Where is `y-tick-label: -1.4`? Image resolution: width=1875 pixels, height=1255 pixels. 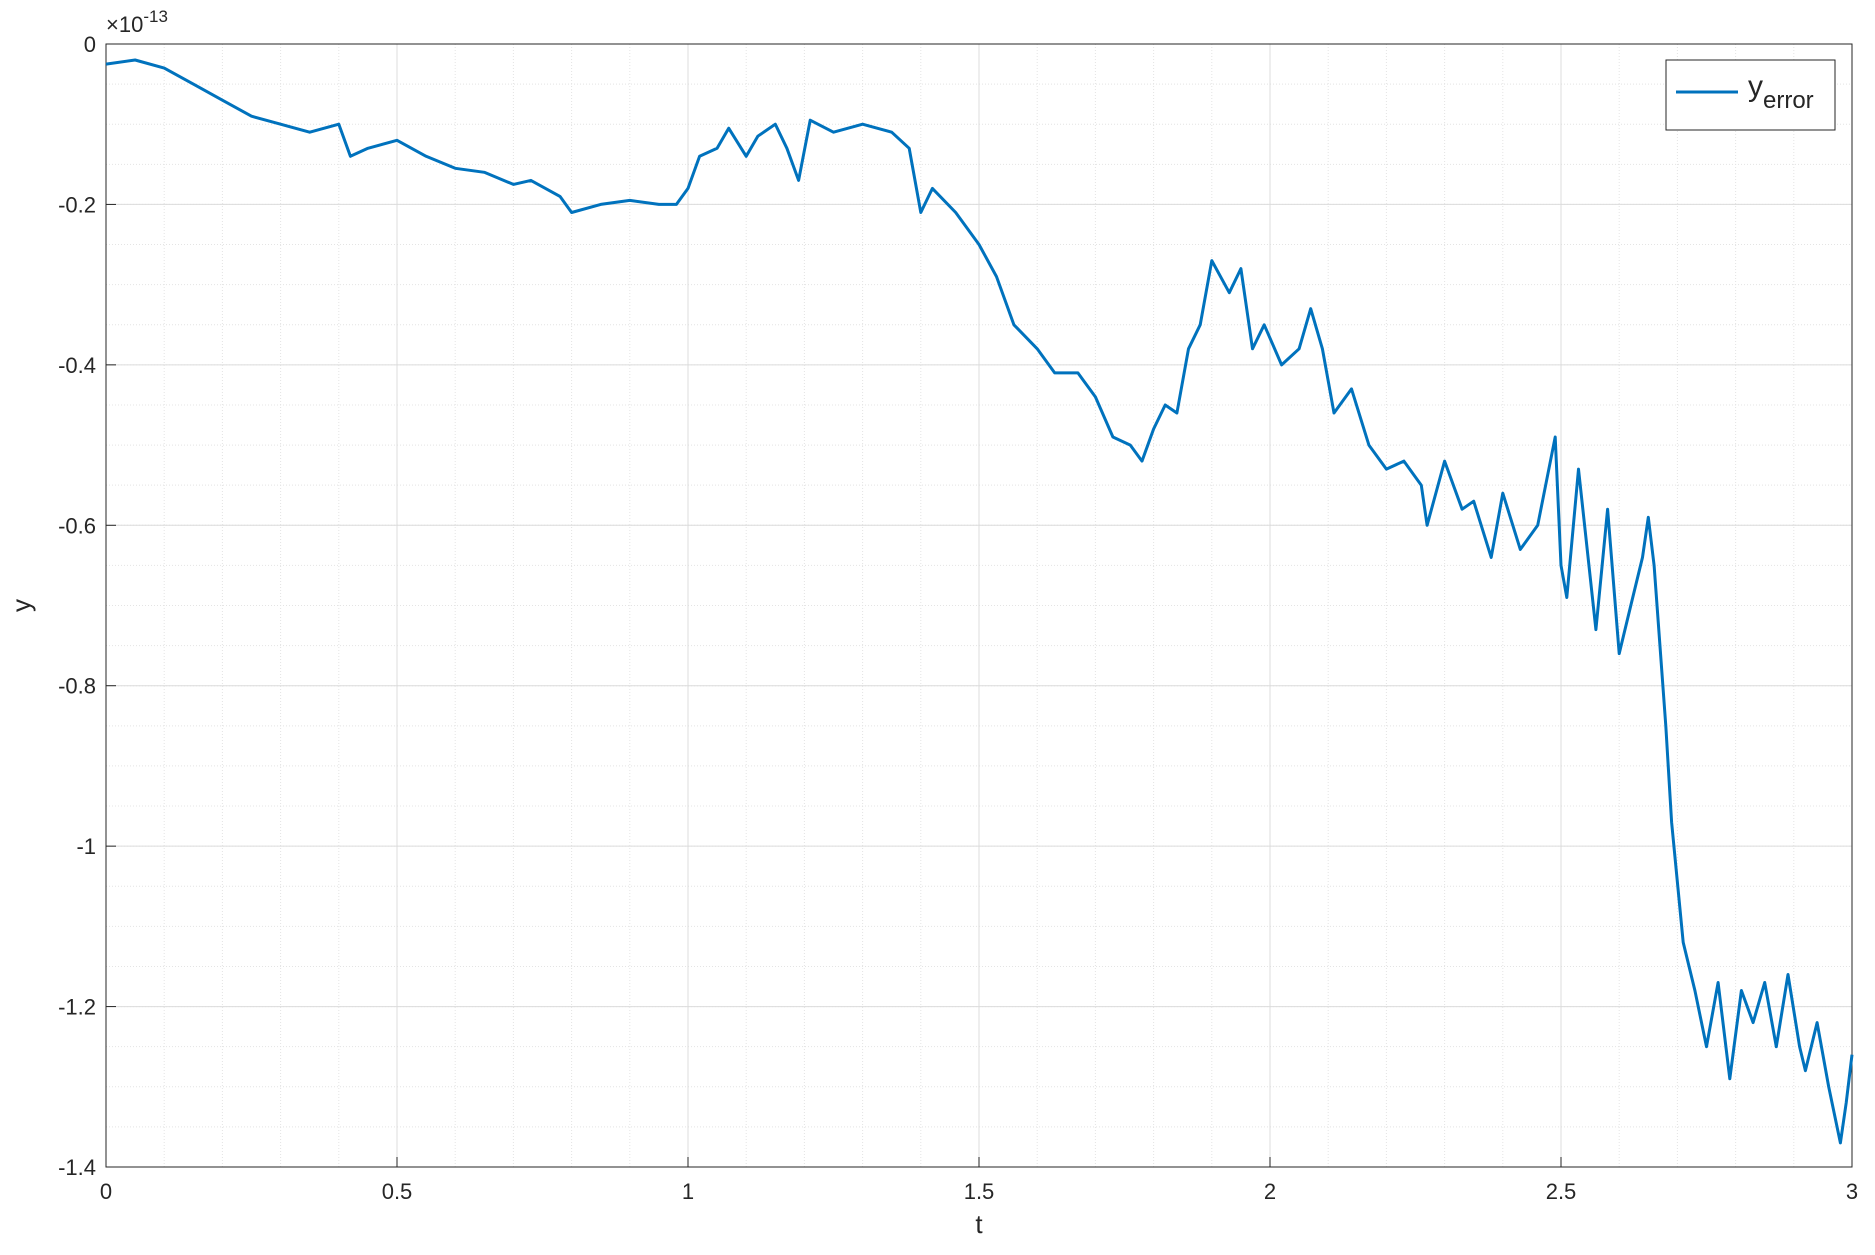 y-tick-label: -1.4 is located at coordinates (77, 1167).